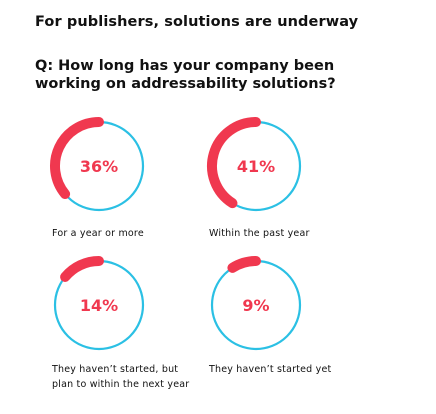 This screenshot has width=436, height=414. I want to click on gauge-caption: Within the past year, so click(259, 233).